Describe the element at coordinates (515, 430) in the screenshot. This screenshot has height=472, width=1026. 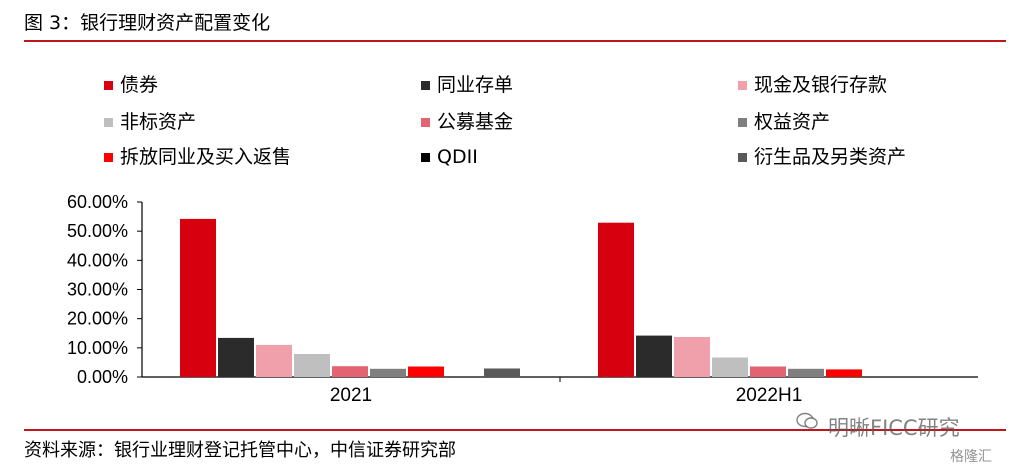
I see `source-rule` at that location.